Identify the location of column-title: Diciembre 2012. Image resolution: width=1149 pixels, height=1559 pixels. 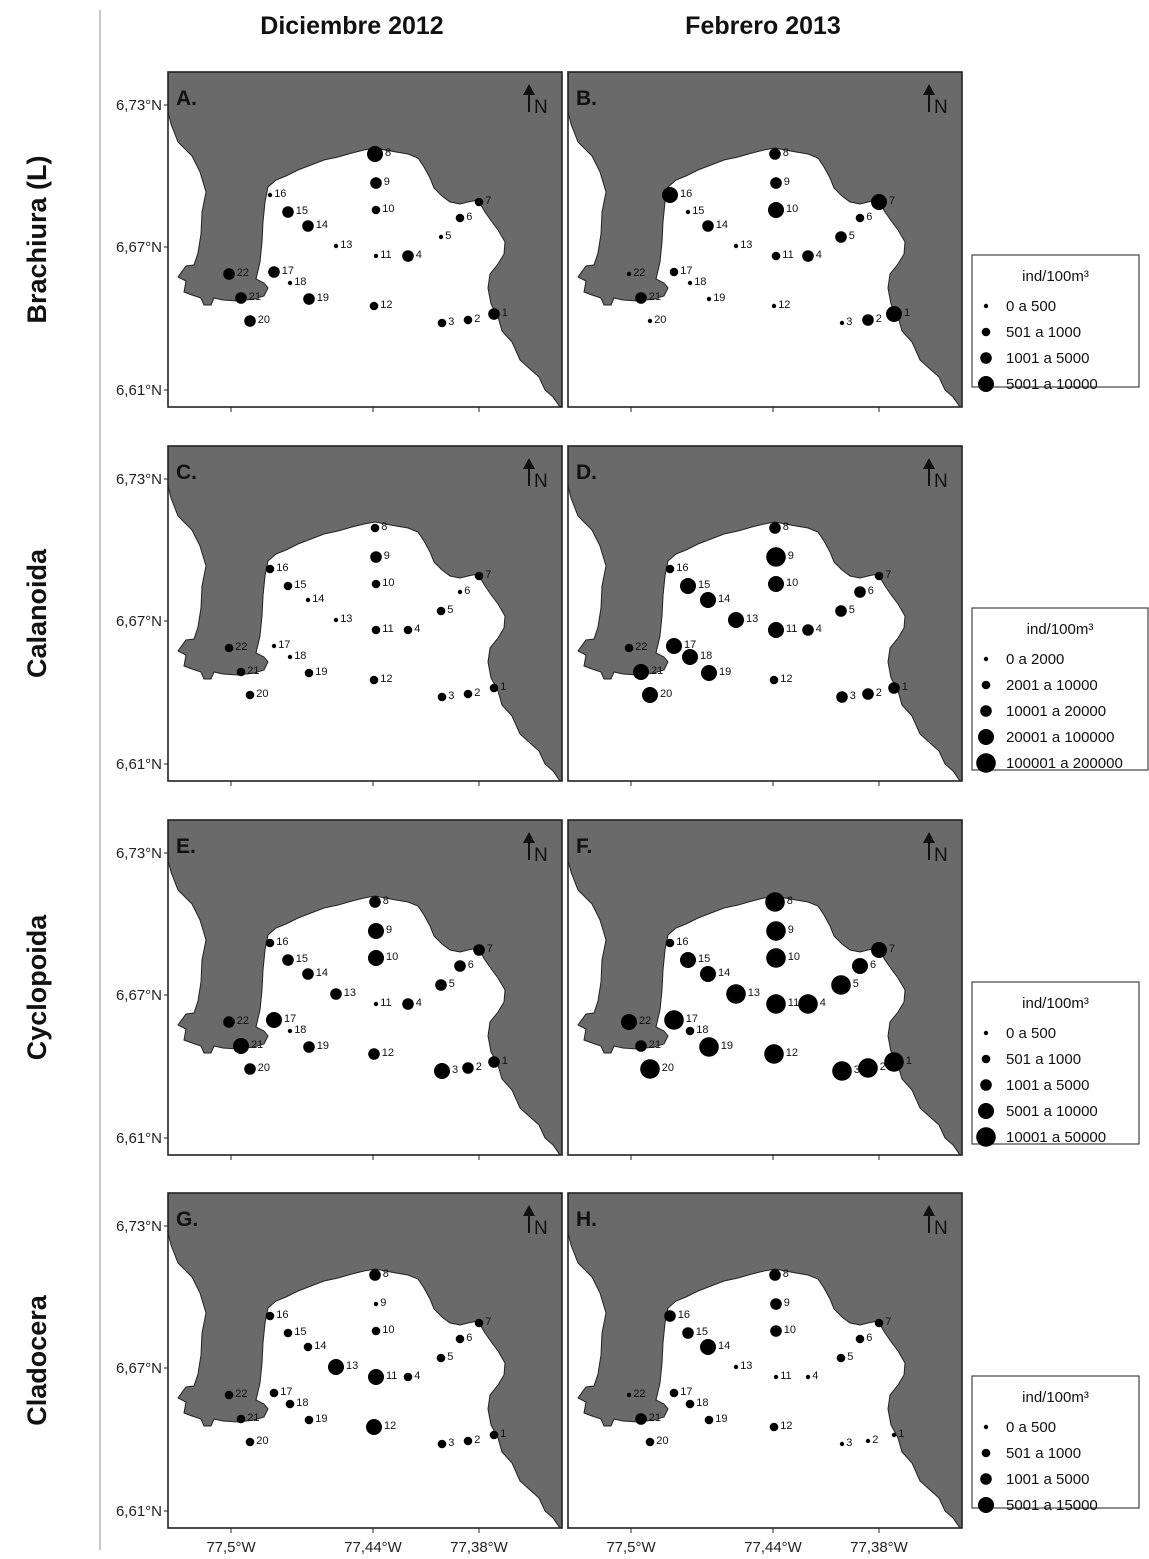
(351, 26).